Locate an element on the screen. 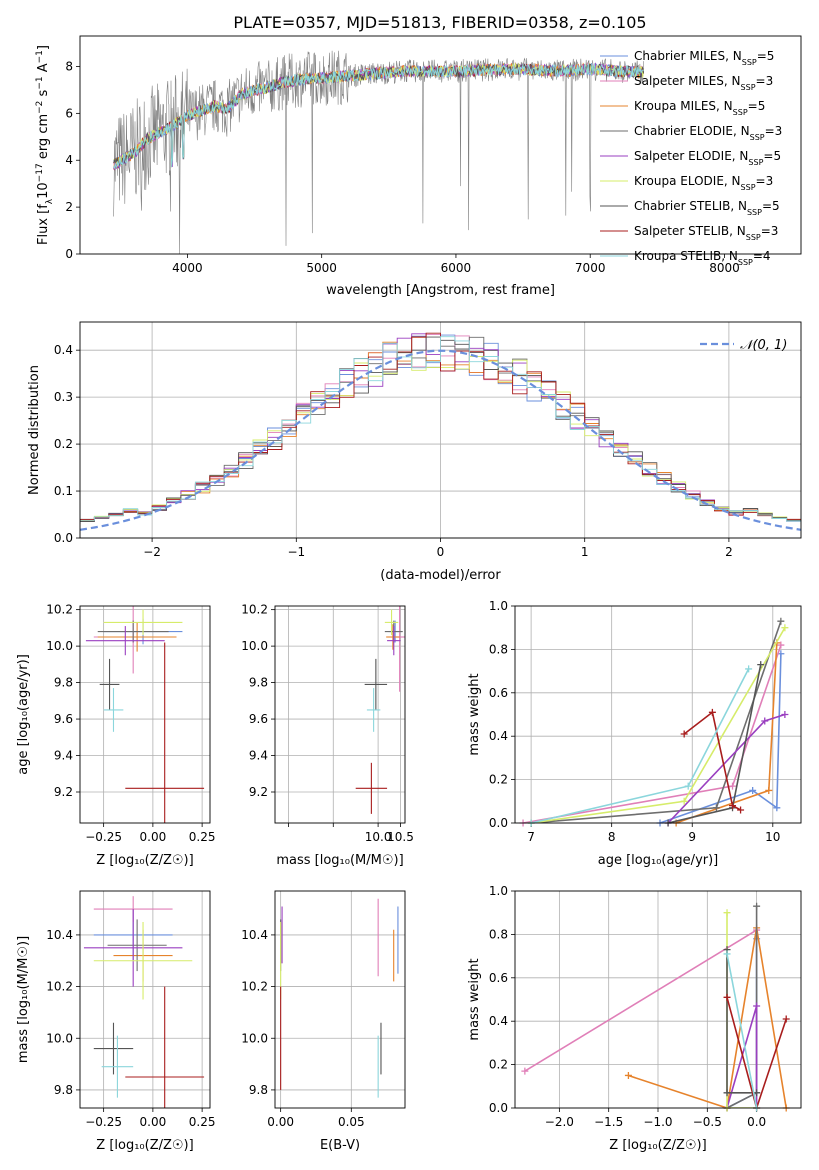 Image resolution: width=819 pixels, height=1170 pixels. x-tick-label: 7 is located at coordinates (531, 837).